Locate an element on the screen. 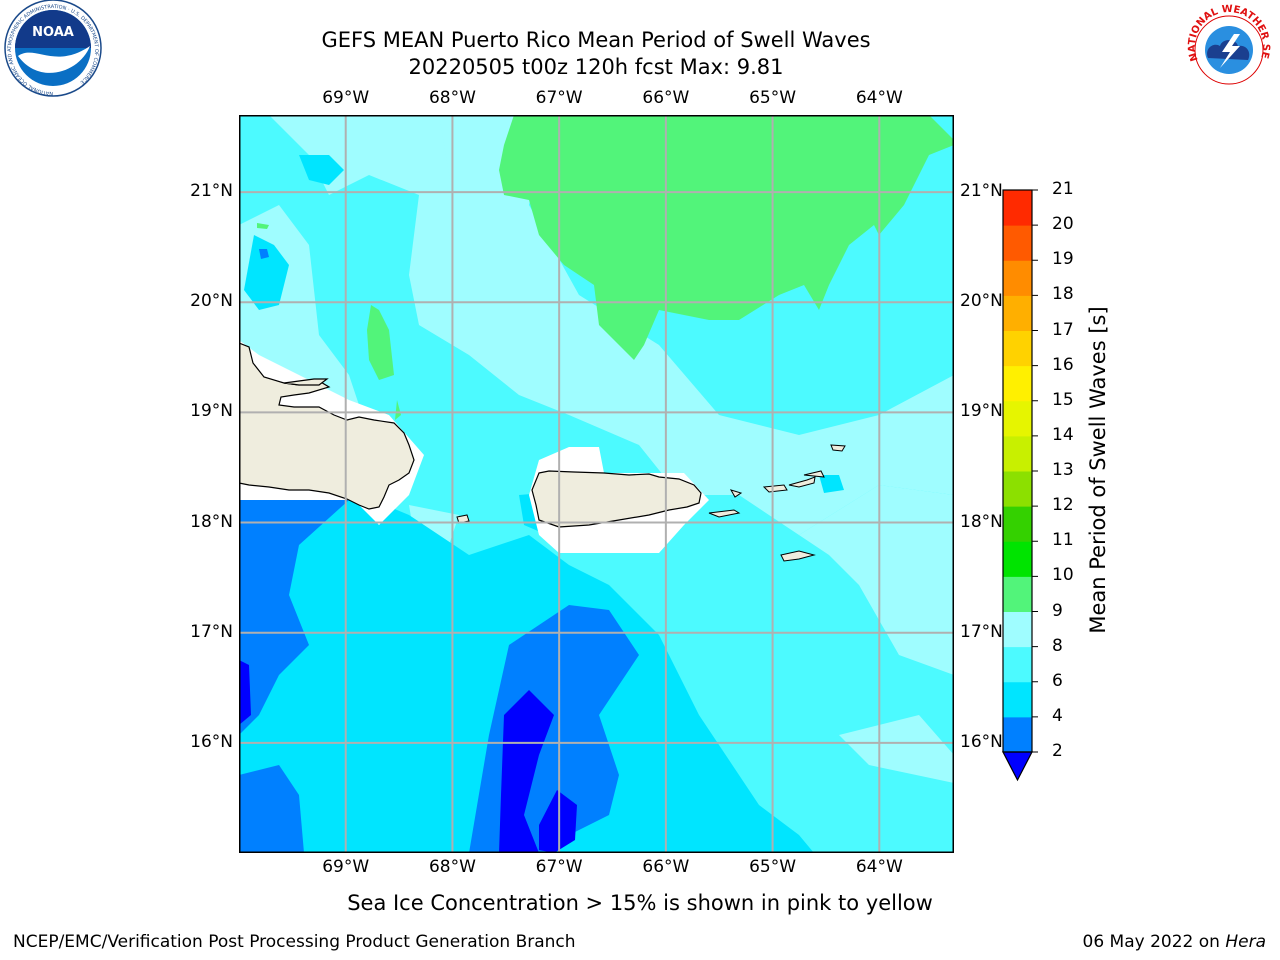 The height and width of the screenshot is (960, 1280). colorbar-tick-label: 14 is located at coordinates (1063, 434).